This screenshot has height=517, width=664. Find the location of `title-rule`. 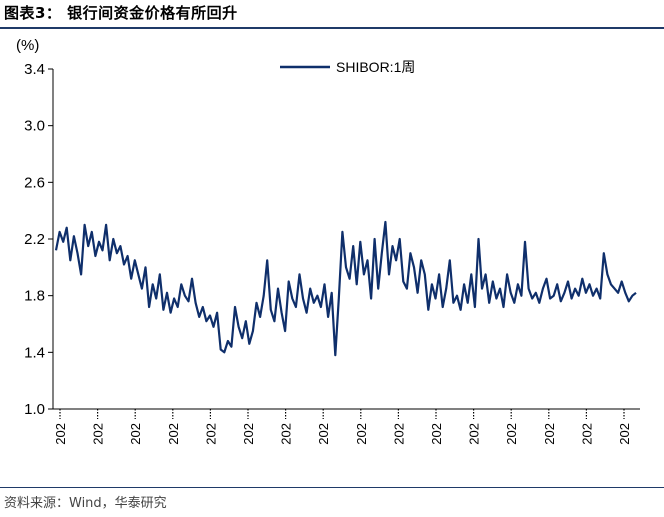

title-rule is located at coordinates (332, 28).